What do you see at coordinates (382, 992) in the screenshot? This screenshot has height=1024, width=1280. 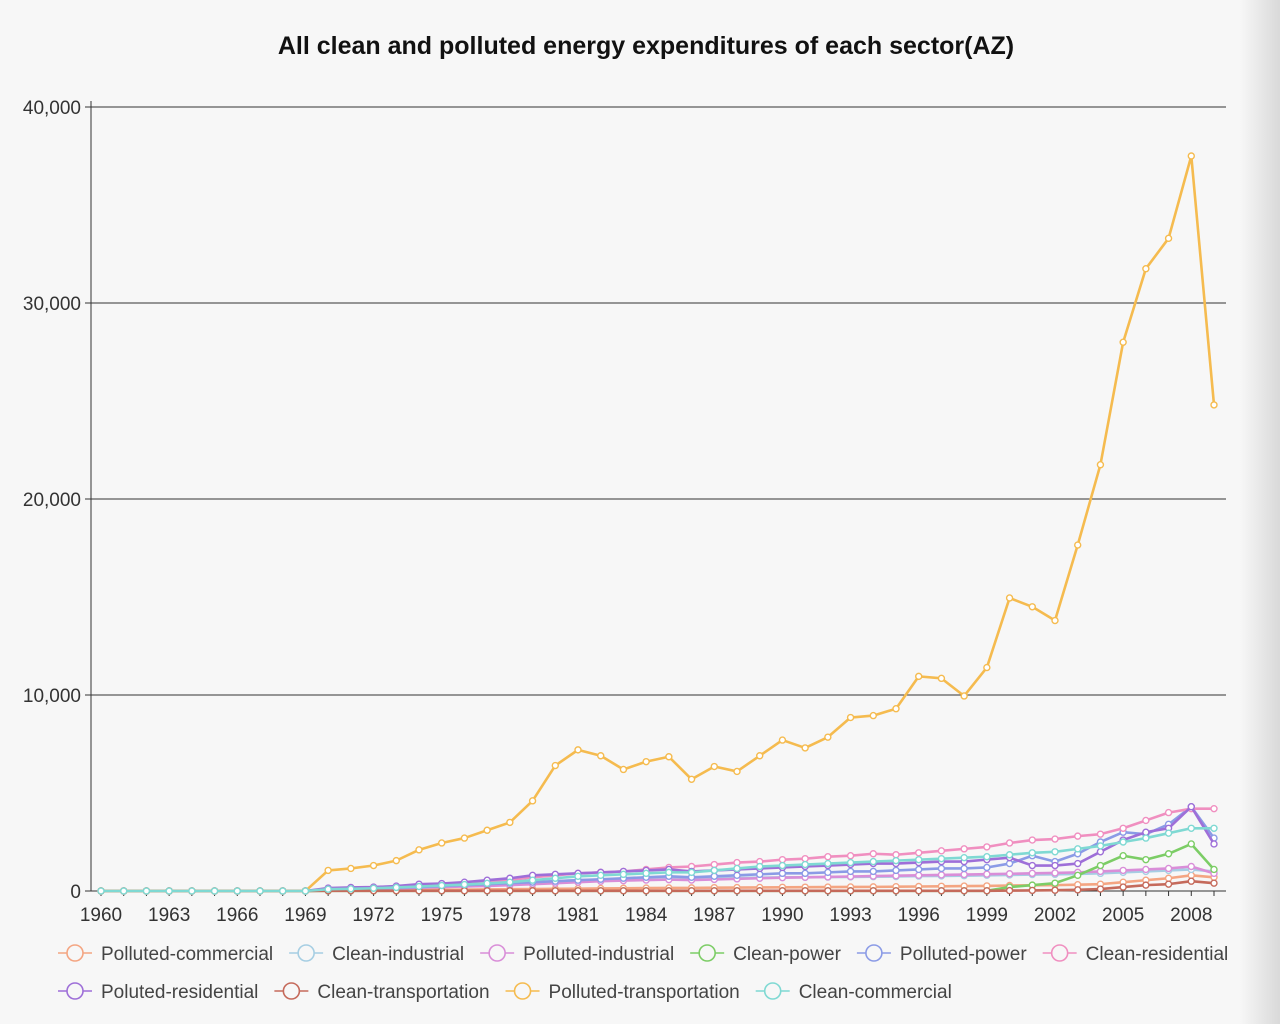 I see `legend-item-clean-transportation: Clean-transportation` at bounding box center [382, 992].